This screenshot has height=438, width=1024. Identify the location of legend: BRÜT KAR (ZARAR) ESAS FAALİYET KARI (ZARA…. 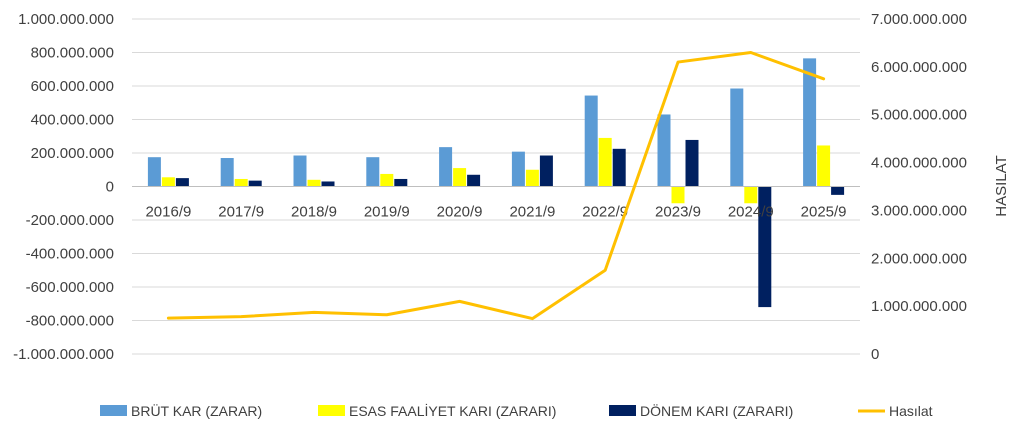
(516, 410).